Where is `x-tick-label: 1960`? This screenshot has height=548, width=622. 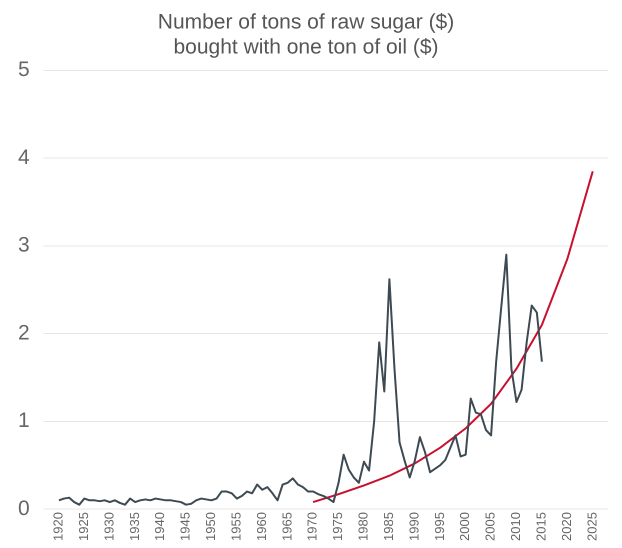 x-tick-label: 1960 is located at coordinates (261, 526).